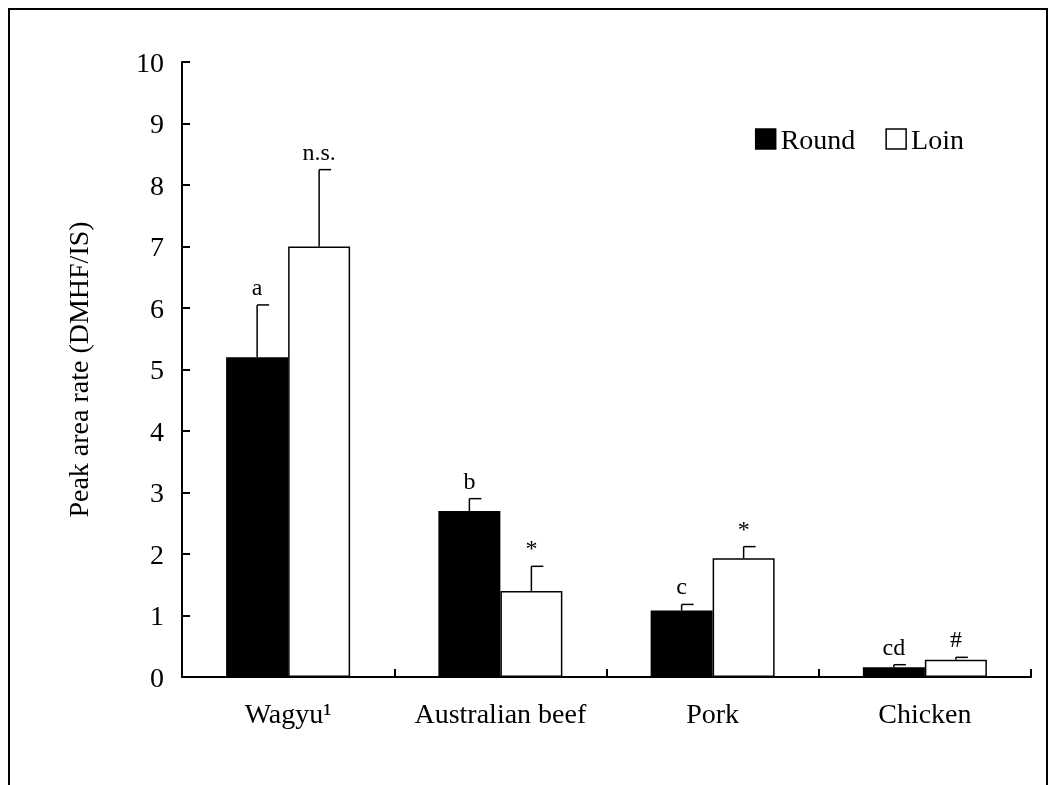  What do you see at coordinates (157, 677) in the screenshot?
I see `y-tick-label: 0` at bounding box center [157, 677].